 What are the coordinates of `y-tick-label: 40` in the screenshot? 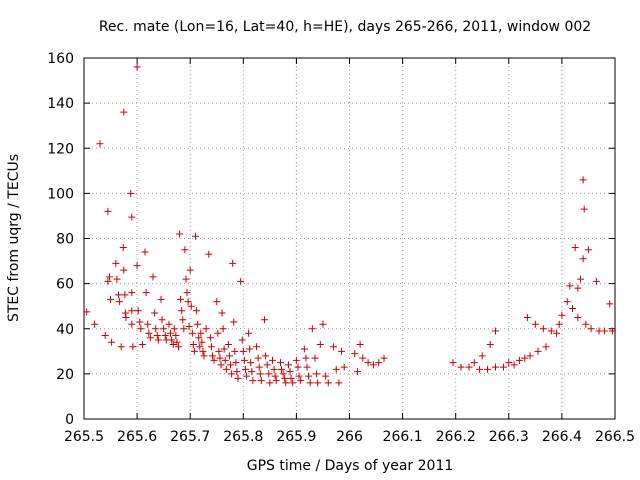 It's located at (65, 330).